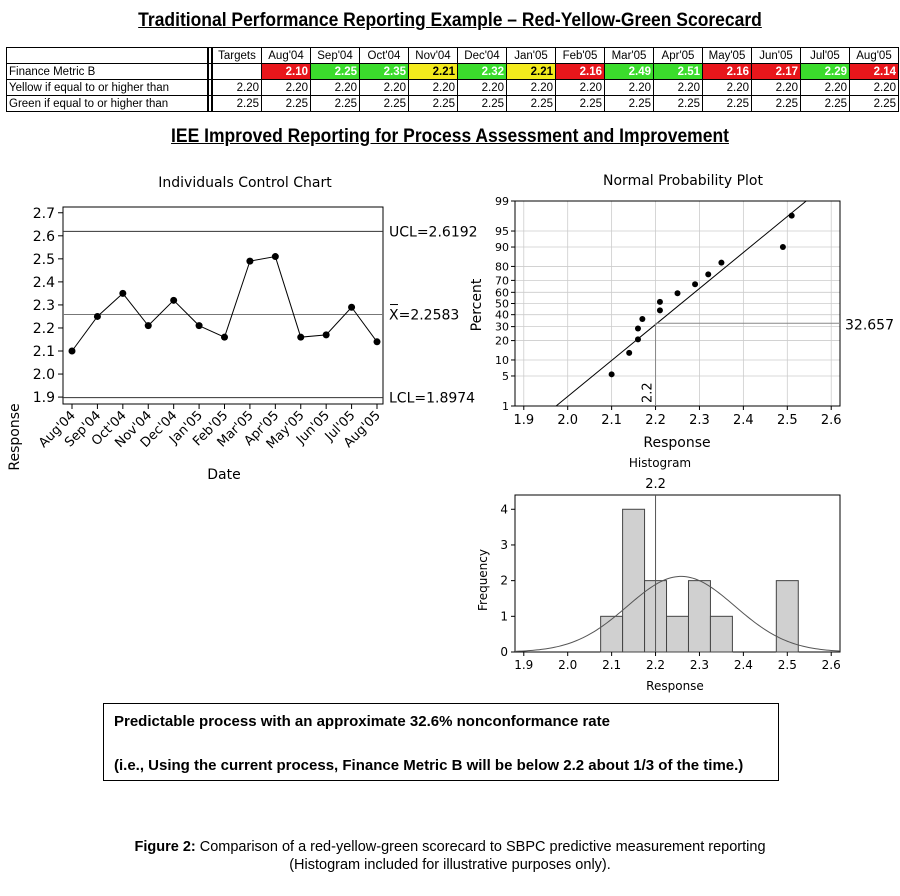 This screenshot has width=900, height=896. Describe the element at coordinates (629, 71) in the screenshot. I see `metric-cell-green: 2.49` at that location.